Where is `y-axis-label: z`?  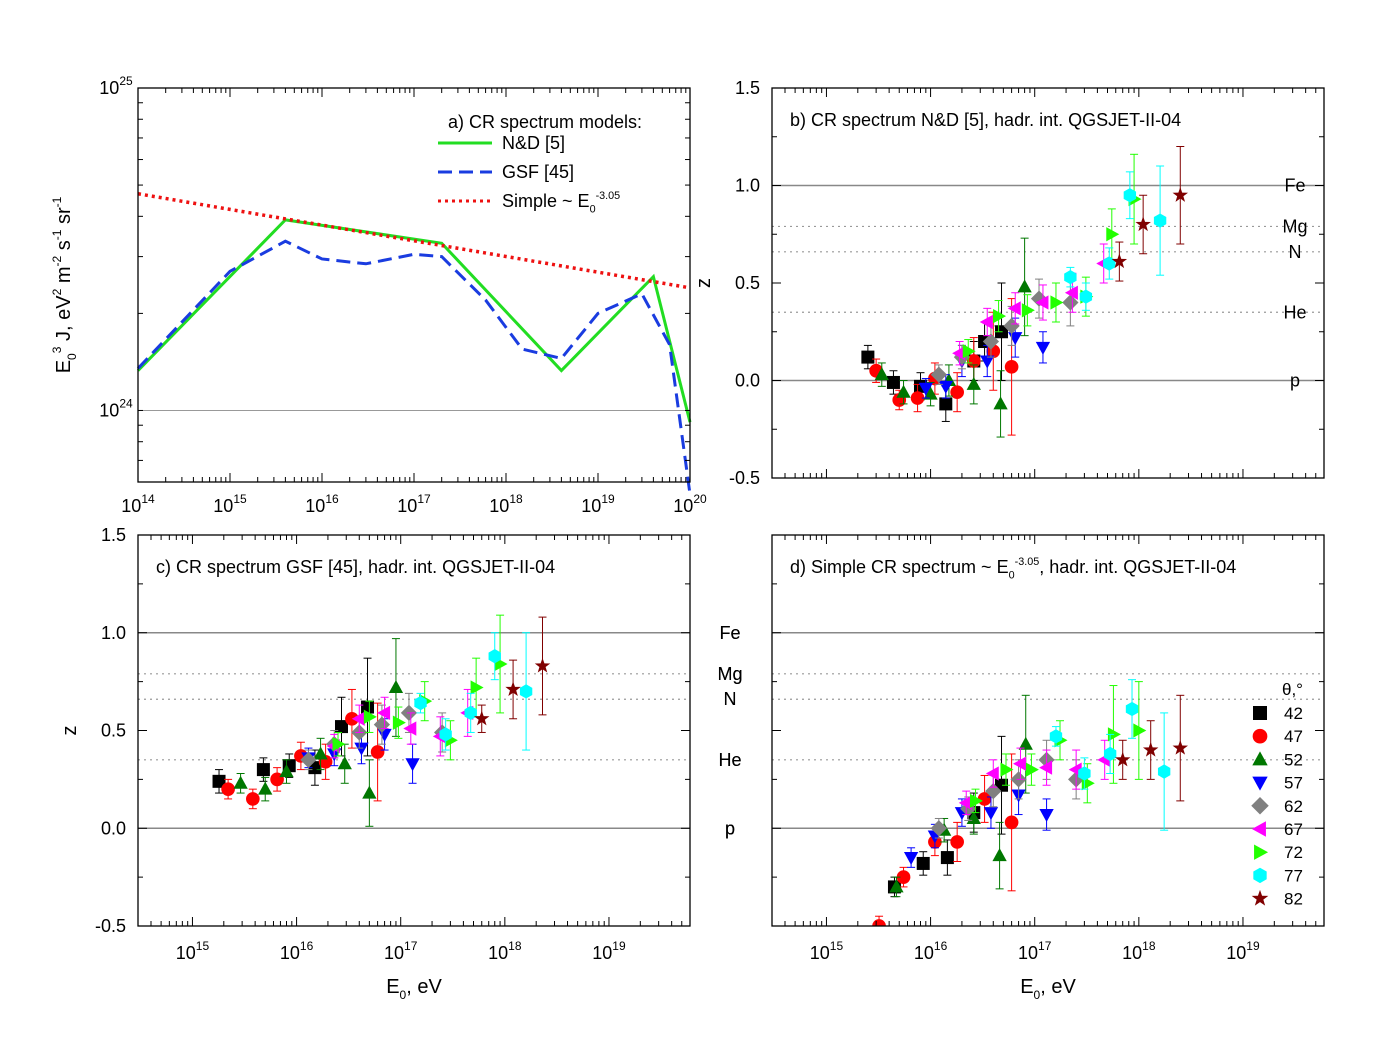 y-axis-label: z is located at coordinates (704, 283).